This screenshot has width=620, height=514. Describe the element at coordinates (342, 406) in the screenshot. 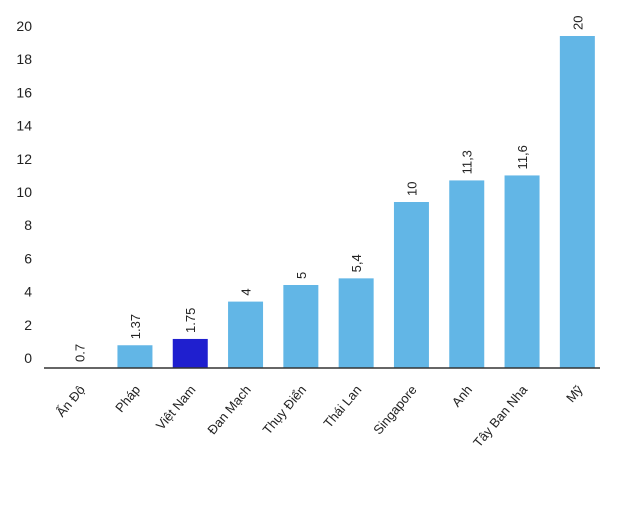

I see `category-label-5: Thái Lan` at that location.